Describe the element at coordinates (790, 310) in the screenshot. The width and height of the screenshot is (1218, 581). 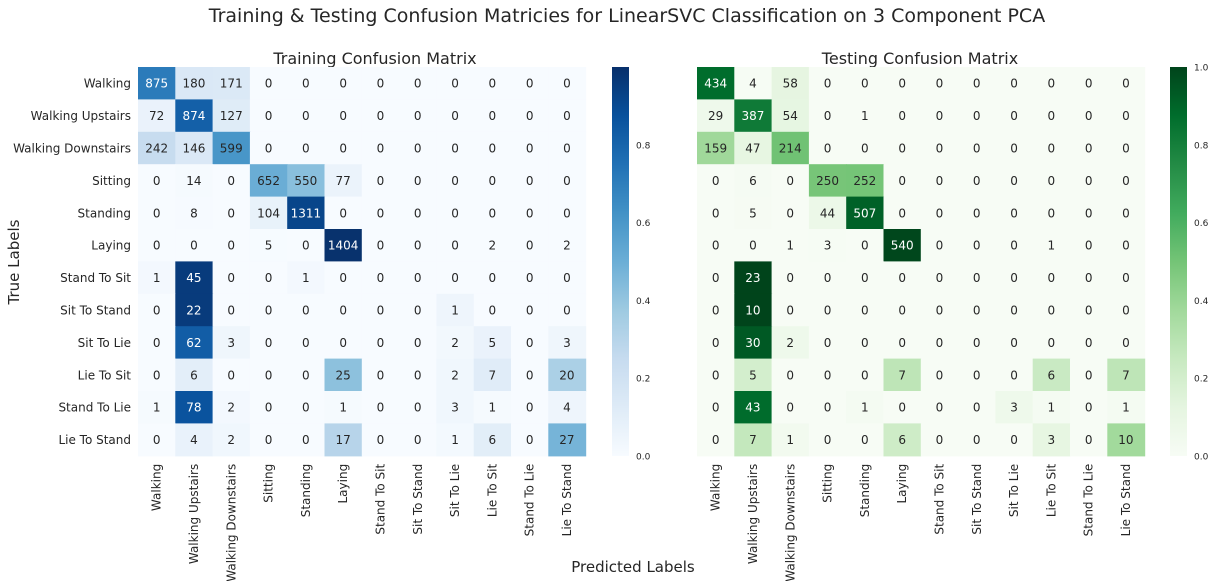
I see `testing-cell-r7-c2` at that location.